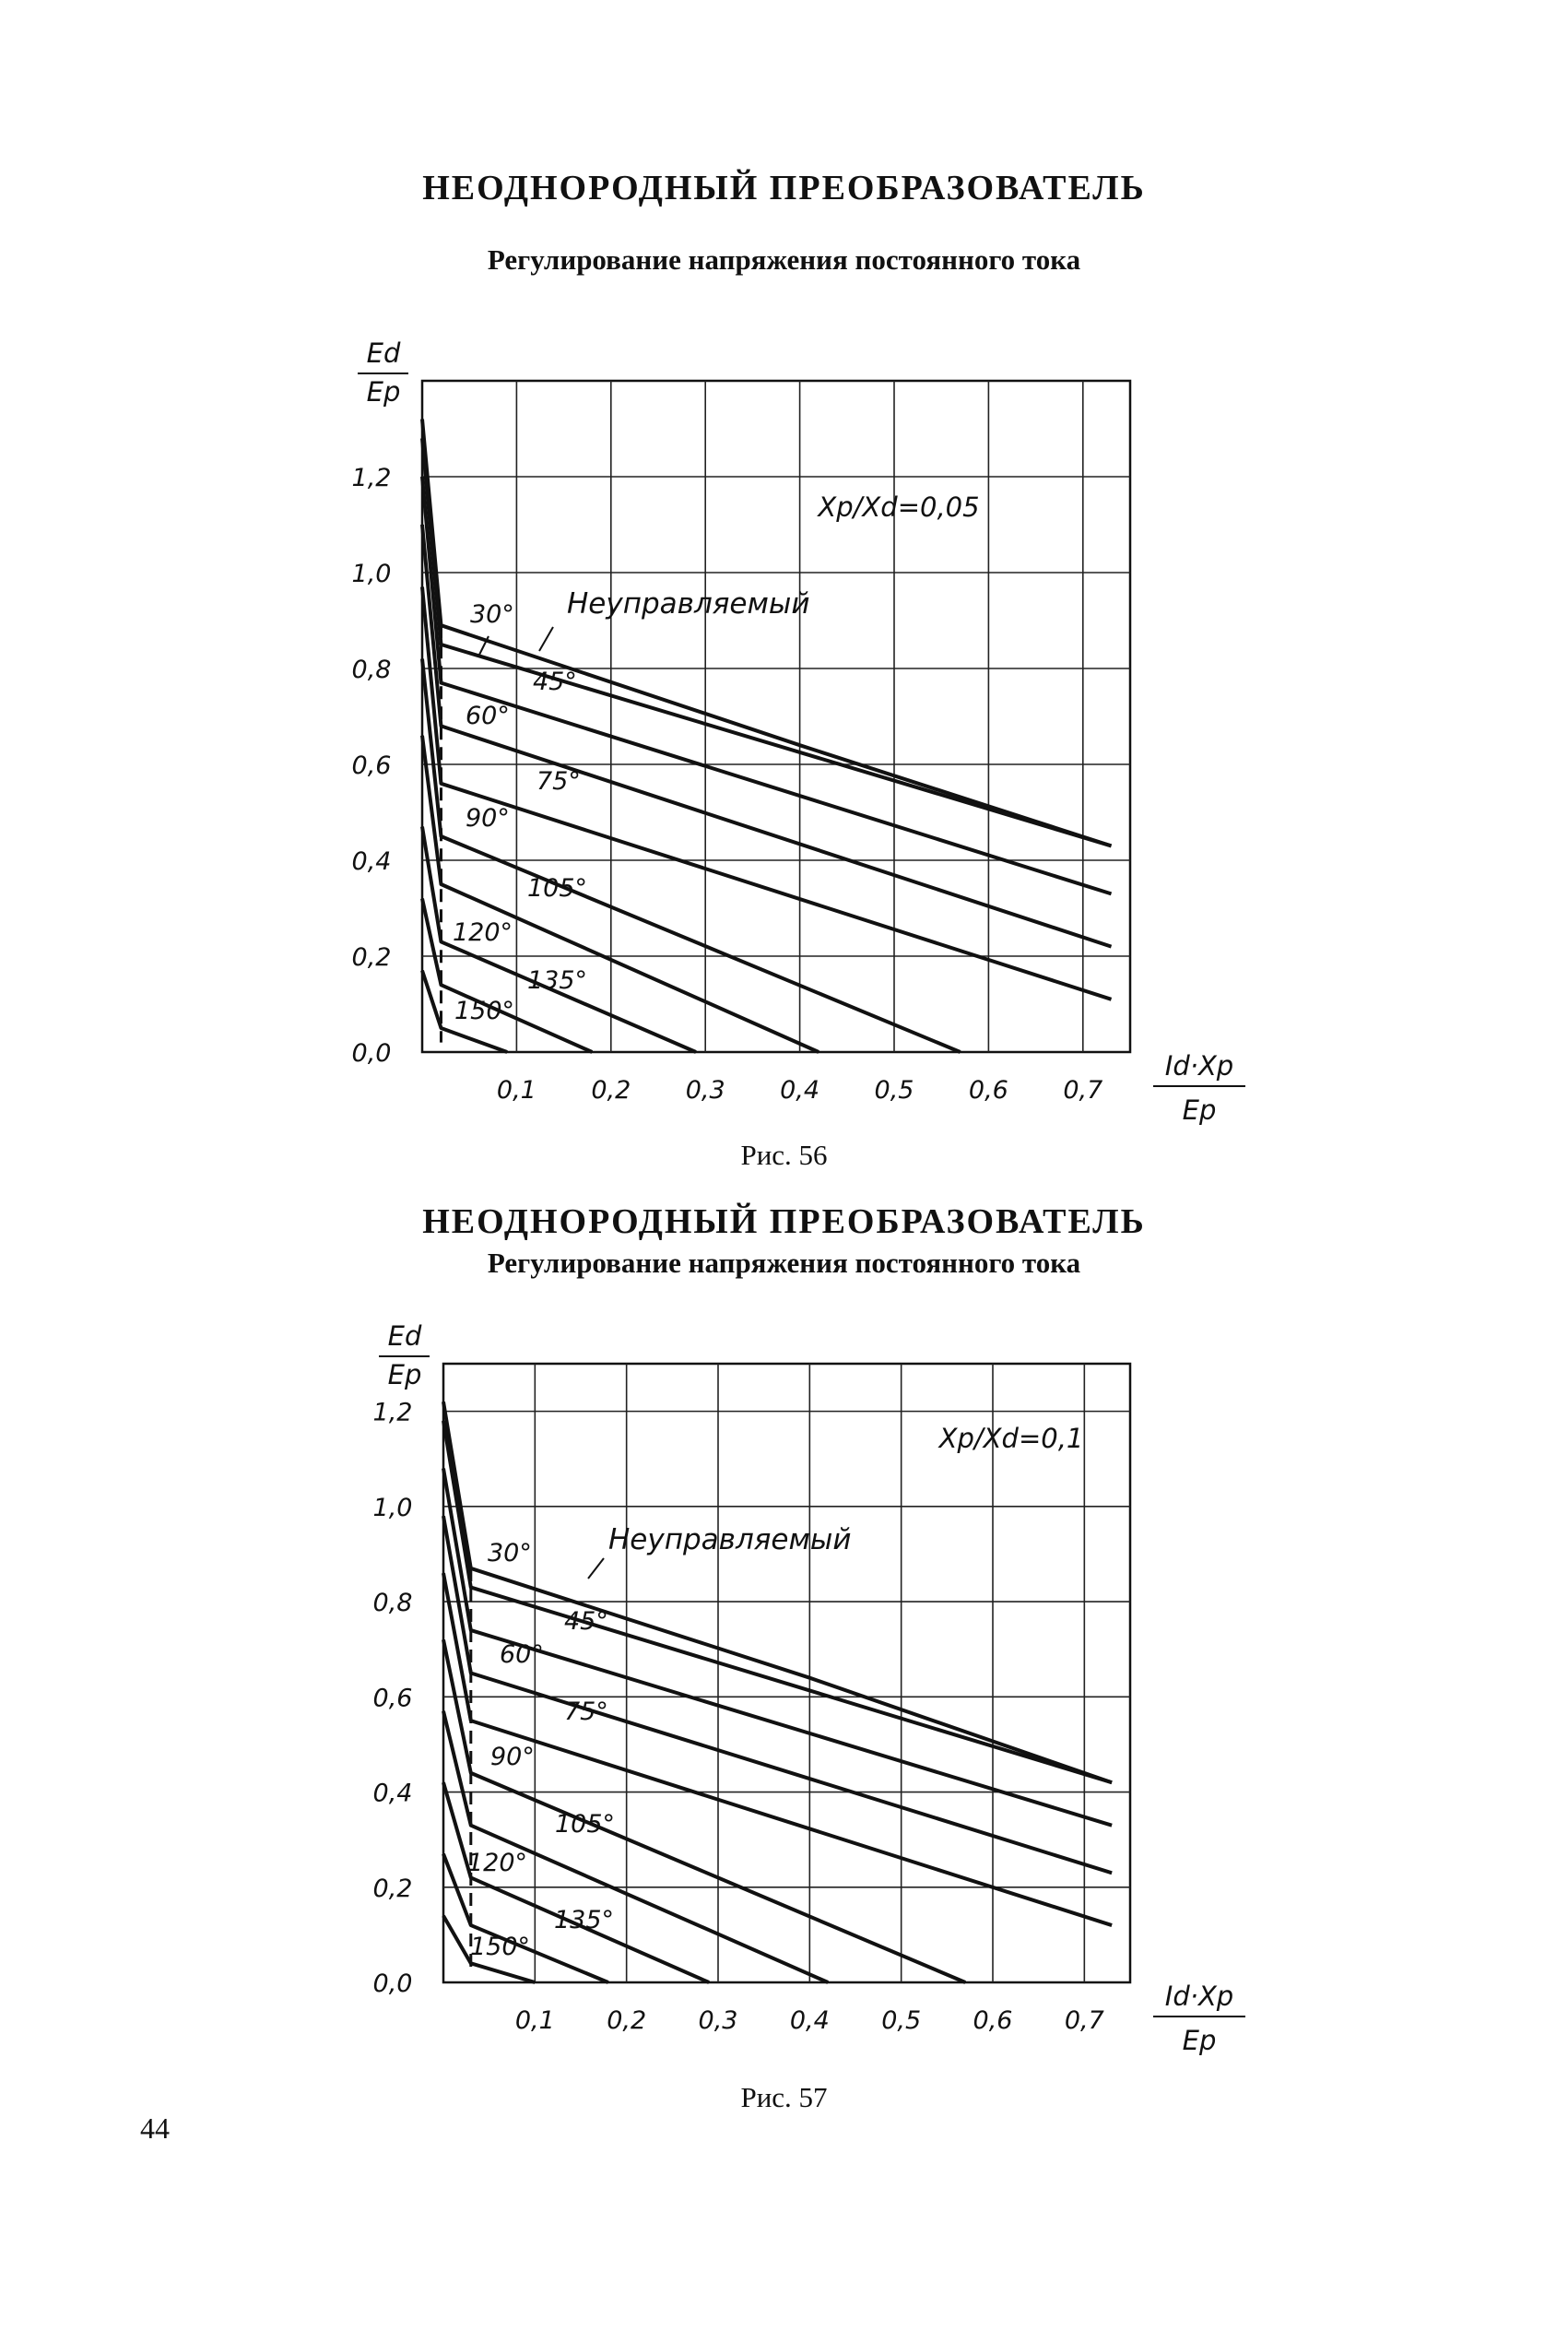 The image size is (1568, 2330). I want to click on parameter-annotation: Xp/Xd=0,1, so click(1011, 1439).